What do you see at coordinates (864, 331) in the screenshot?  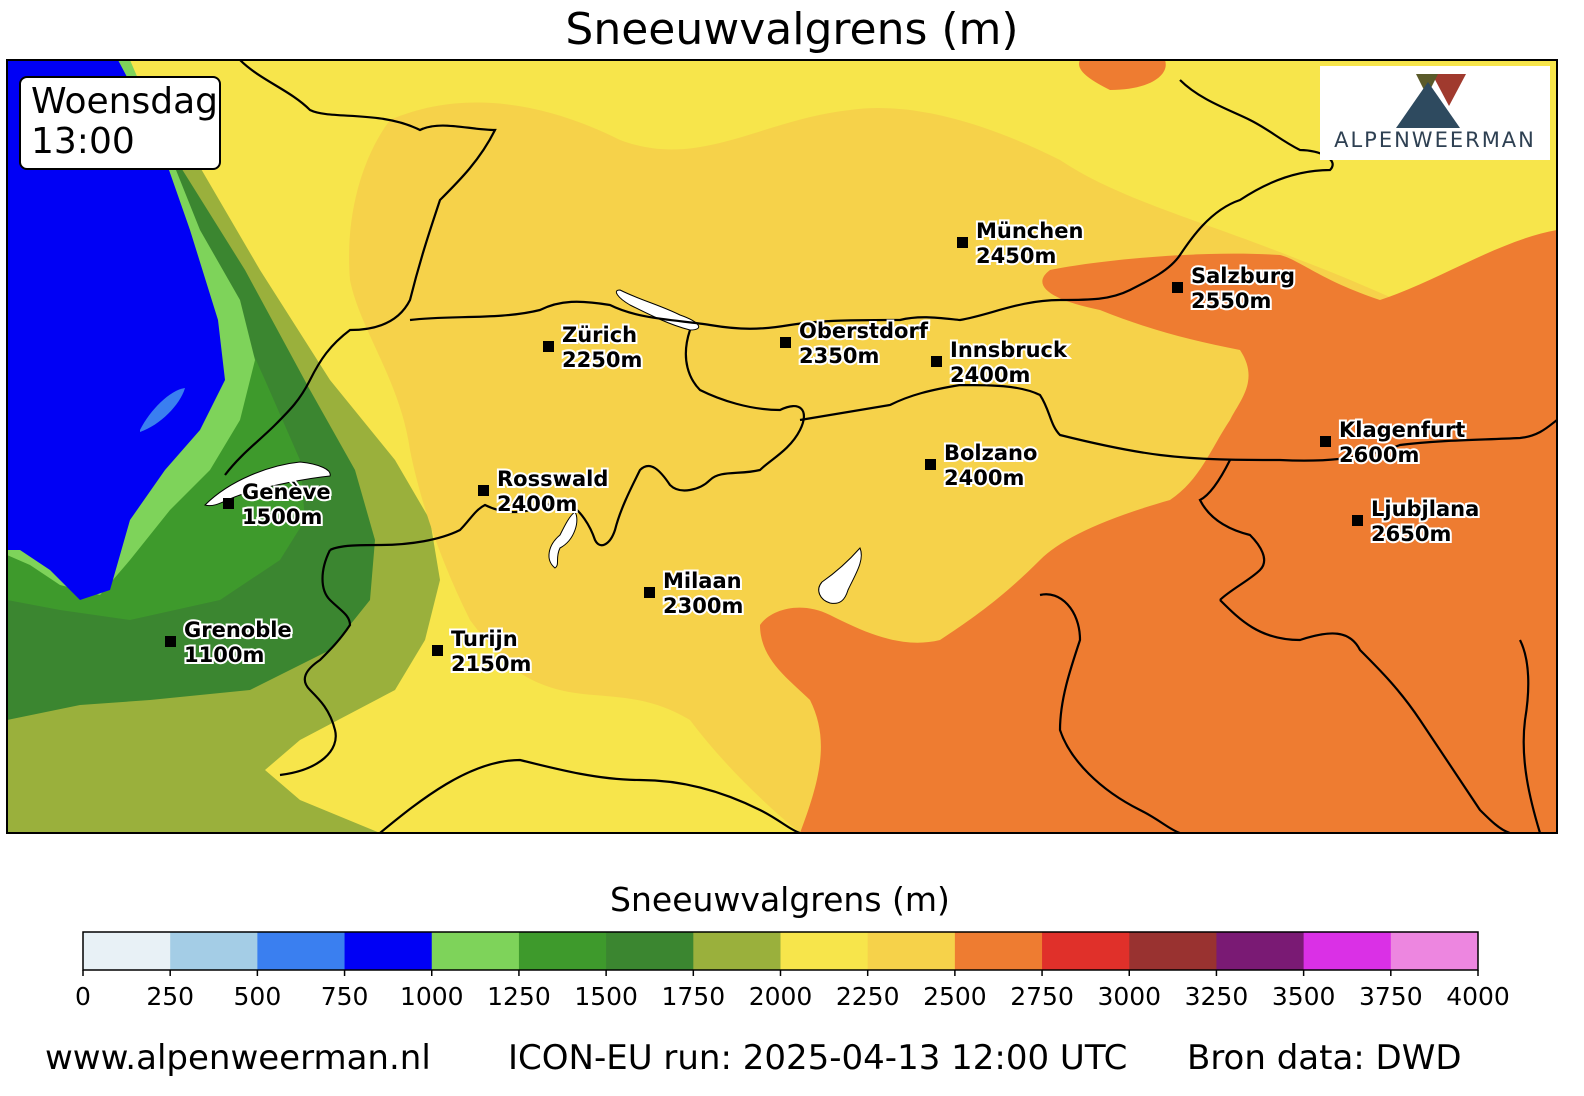 I see `city-name: Oberstdorf` at bounding box center [864, 331].